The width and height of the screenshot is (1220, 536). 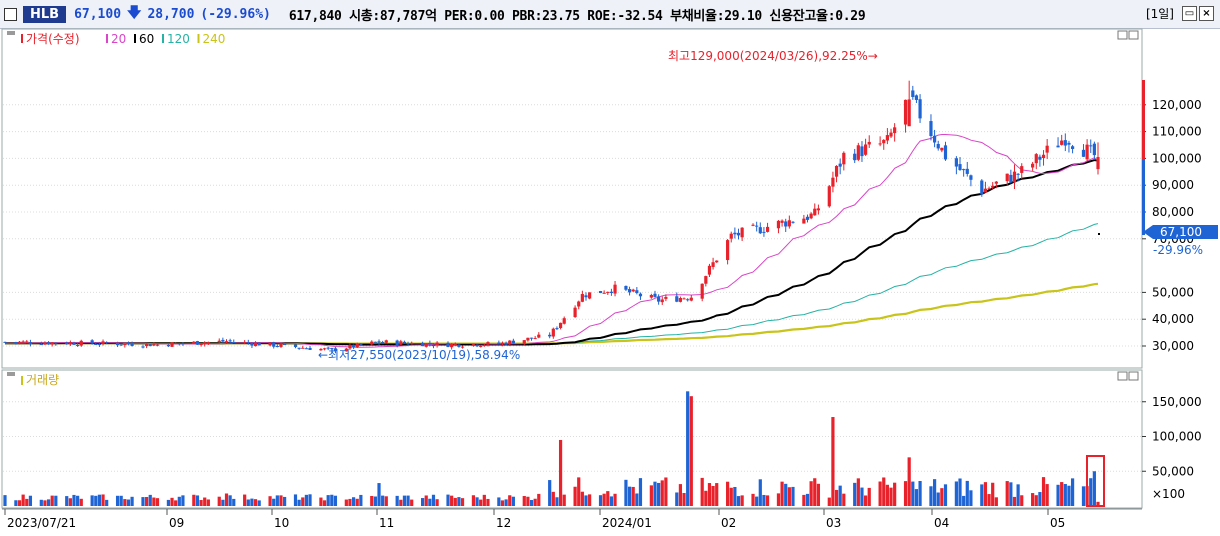 What do you see at coordinates (123, 39) in the screenshot?
I see `price-legend: 가격(수정) 20 60 120 240` at bounding box center [123, 39].